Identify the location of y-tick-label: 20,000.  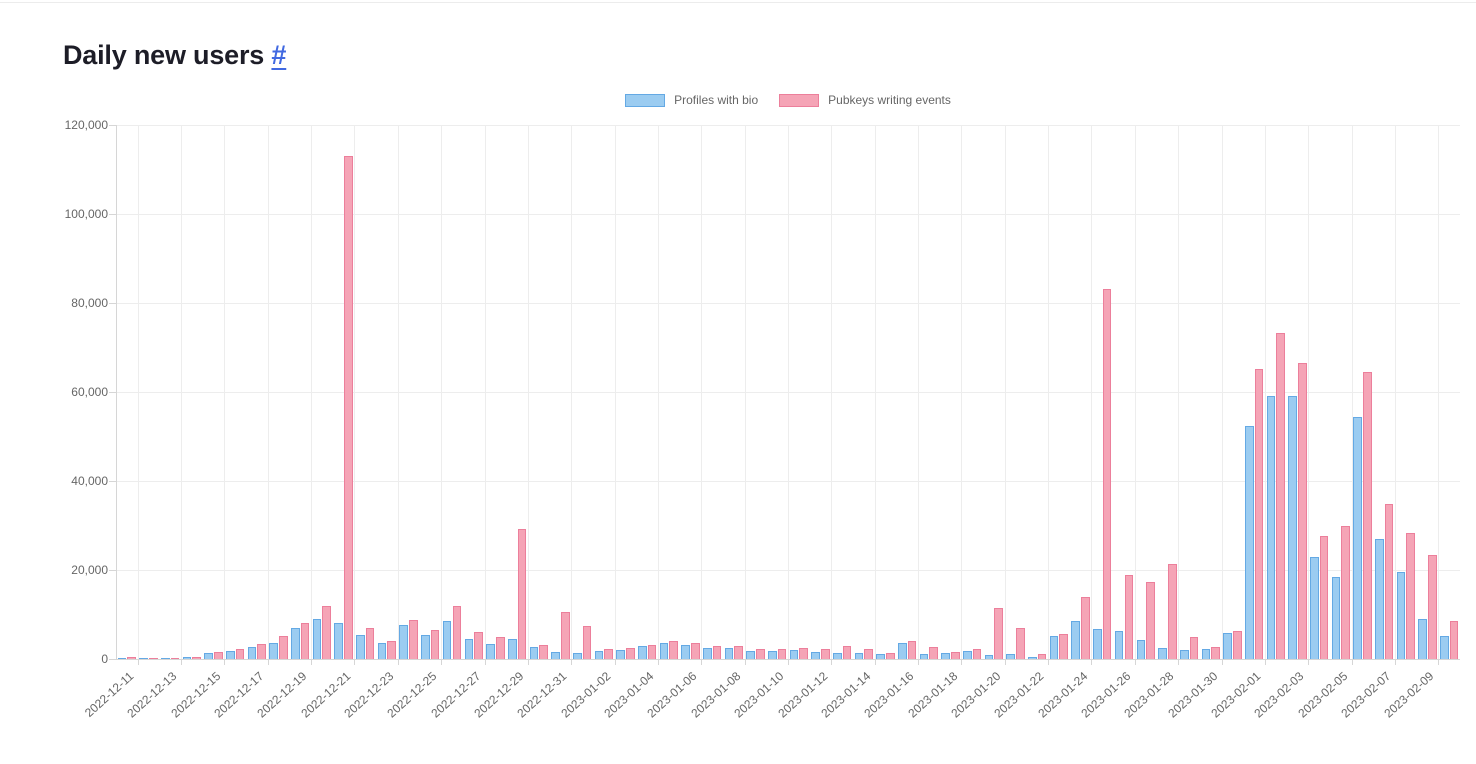
(89, 570).